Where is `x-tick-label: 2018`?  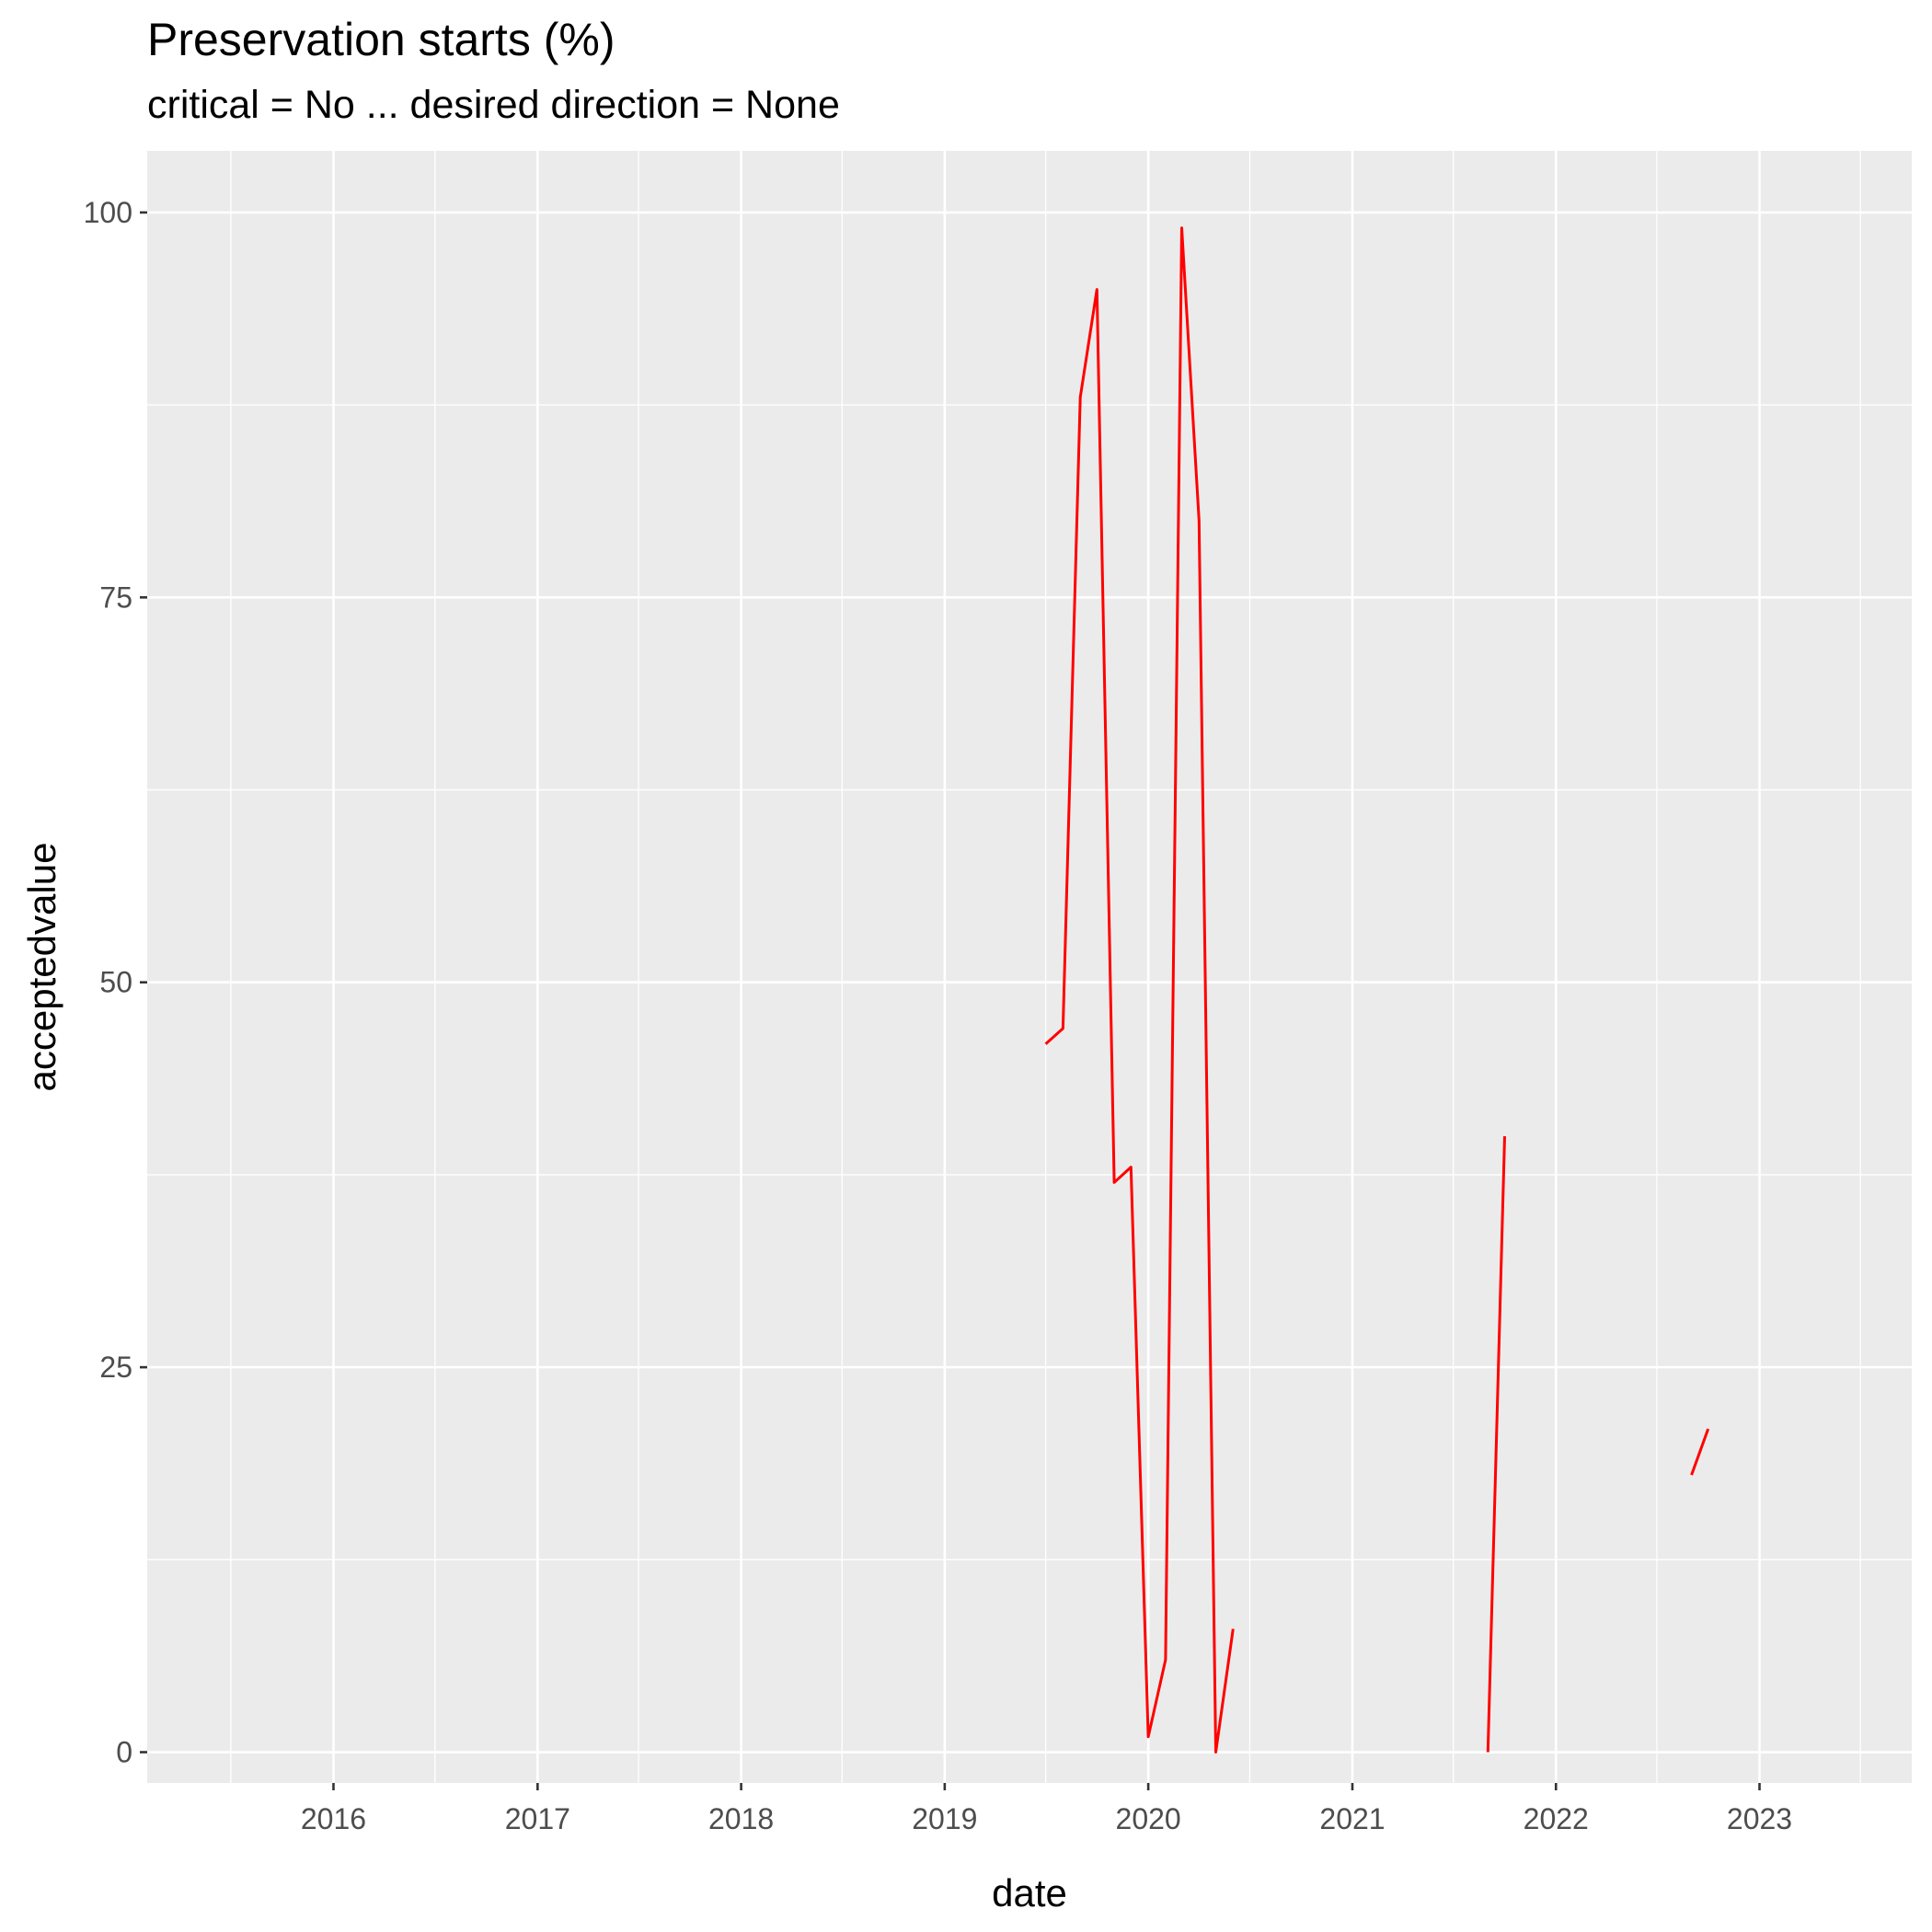
x-tick-label: 2018 is located at coordinates (741, 1818).